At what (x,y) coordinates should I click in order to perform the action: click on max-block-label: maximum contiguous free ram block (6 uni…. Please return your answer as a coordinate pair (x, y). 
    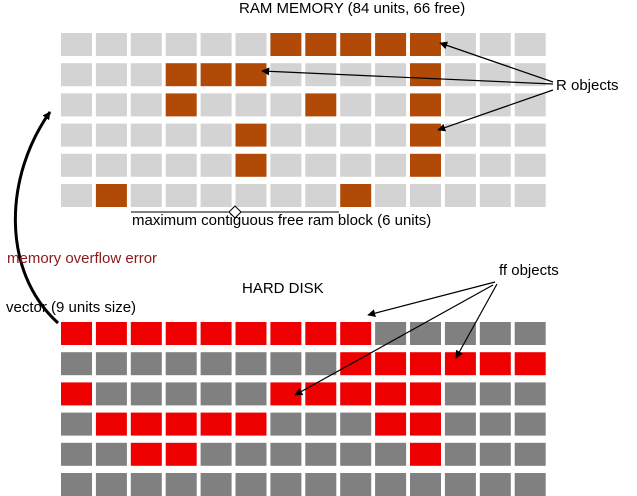
    Looking at the image, I should click on (282, 220).